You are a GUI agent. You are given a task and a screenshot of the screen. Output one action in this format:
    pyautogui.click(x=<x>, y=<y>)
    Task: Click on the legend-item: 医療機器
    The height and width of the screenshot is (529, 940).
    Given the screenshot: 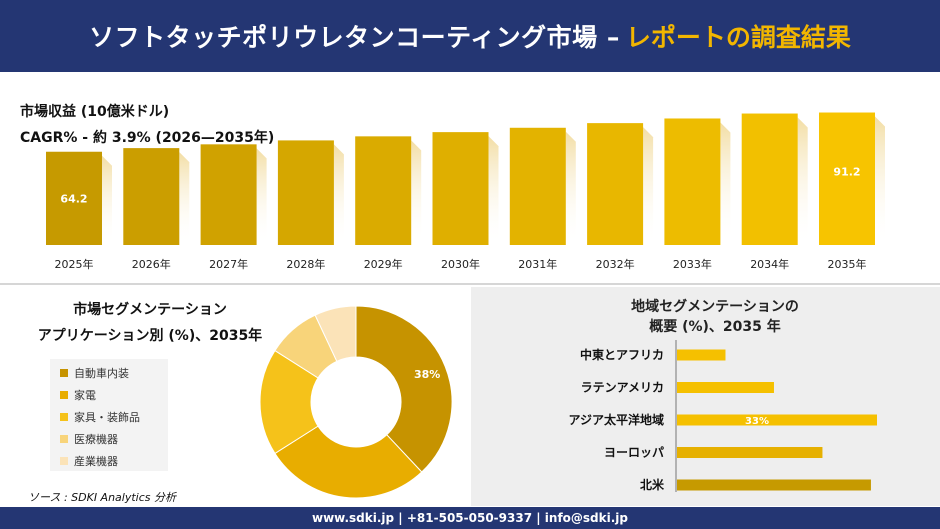 What is the action you would take?
    pyautogui.click(x=89, y=439)
    